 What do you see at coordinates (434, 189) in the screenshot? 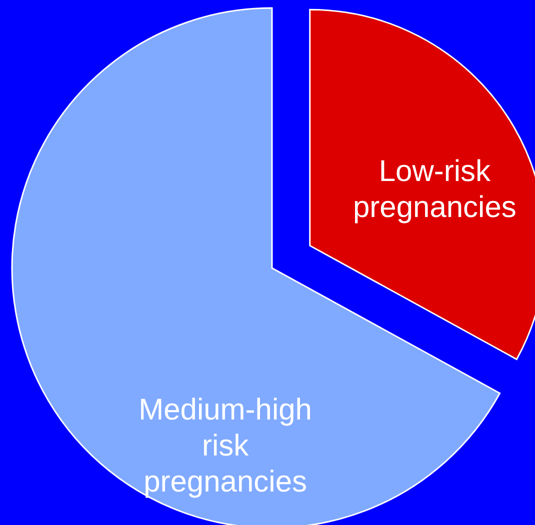
I see `slice-label: Low-risk pregnancies` at bounding box center [434, 189].